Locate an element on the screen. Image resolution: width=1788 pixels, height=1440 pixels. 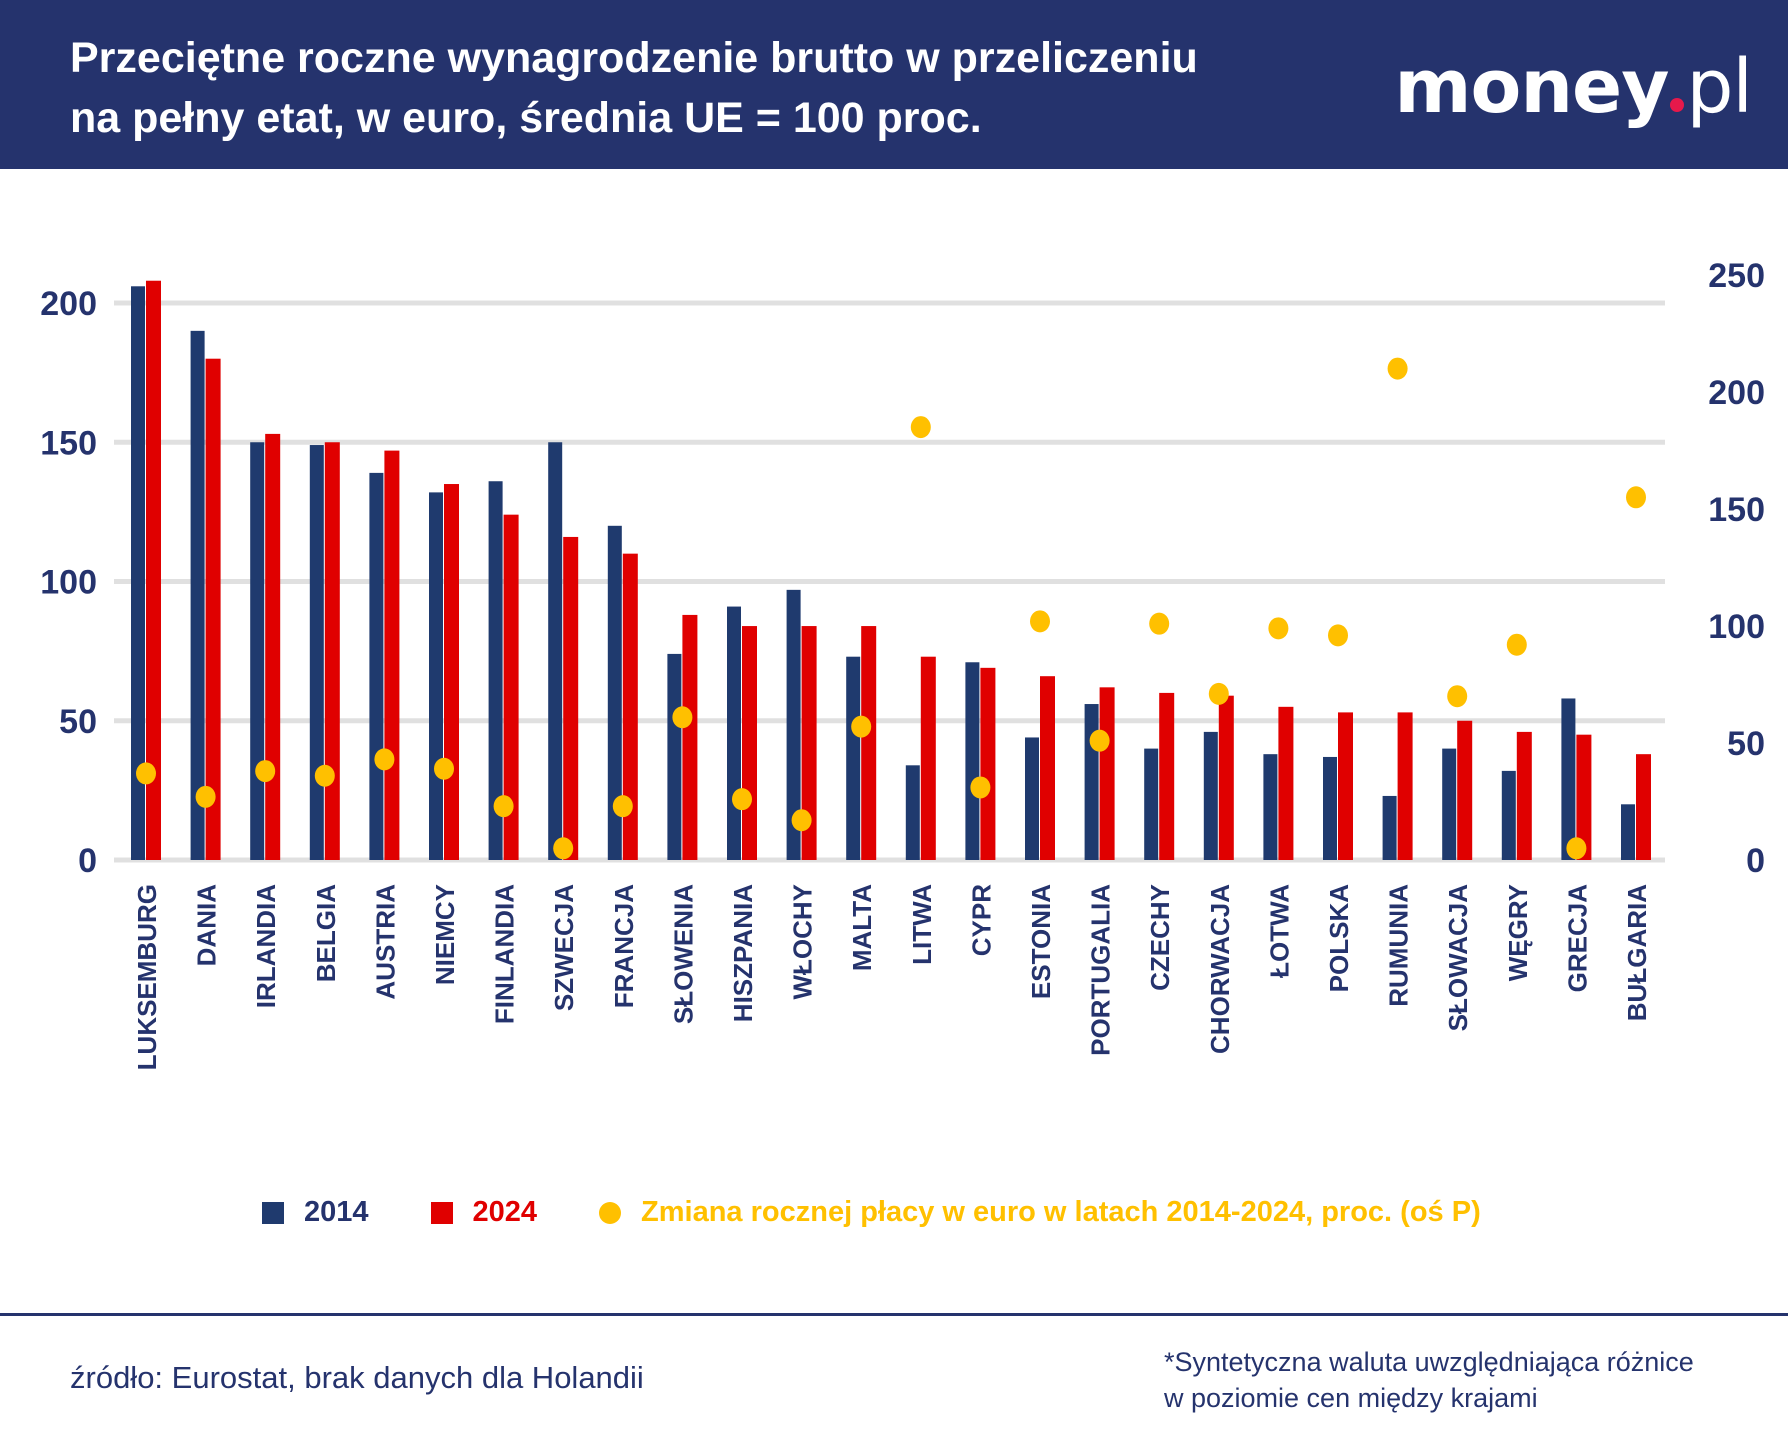
category-label: BELGIA is located at coordinates (326, 933).